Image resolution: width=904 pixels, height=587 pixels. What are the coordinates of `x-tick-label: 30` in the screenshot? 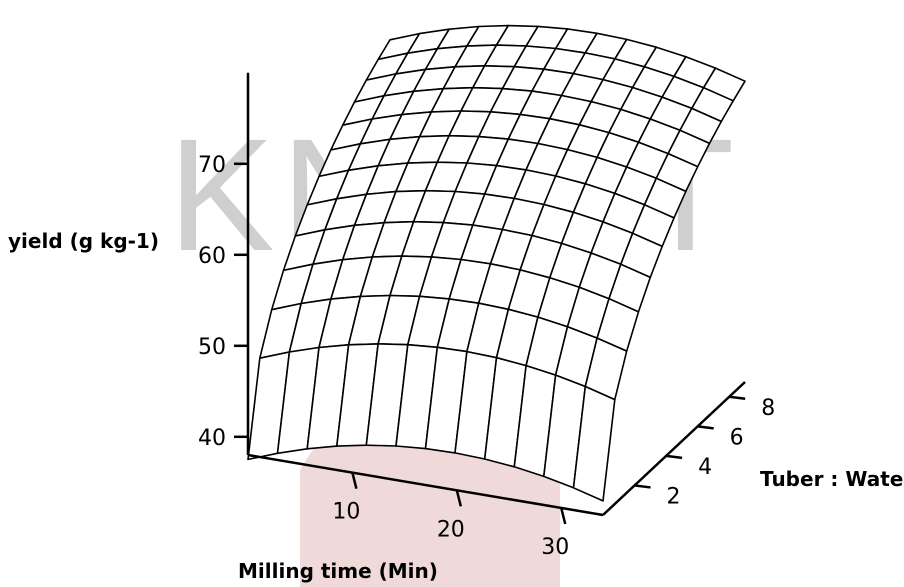 It's located at (555, 547).